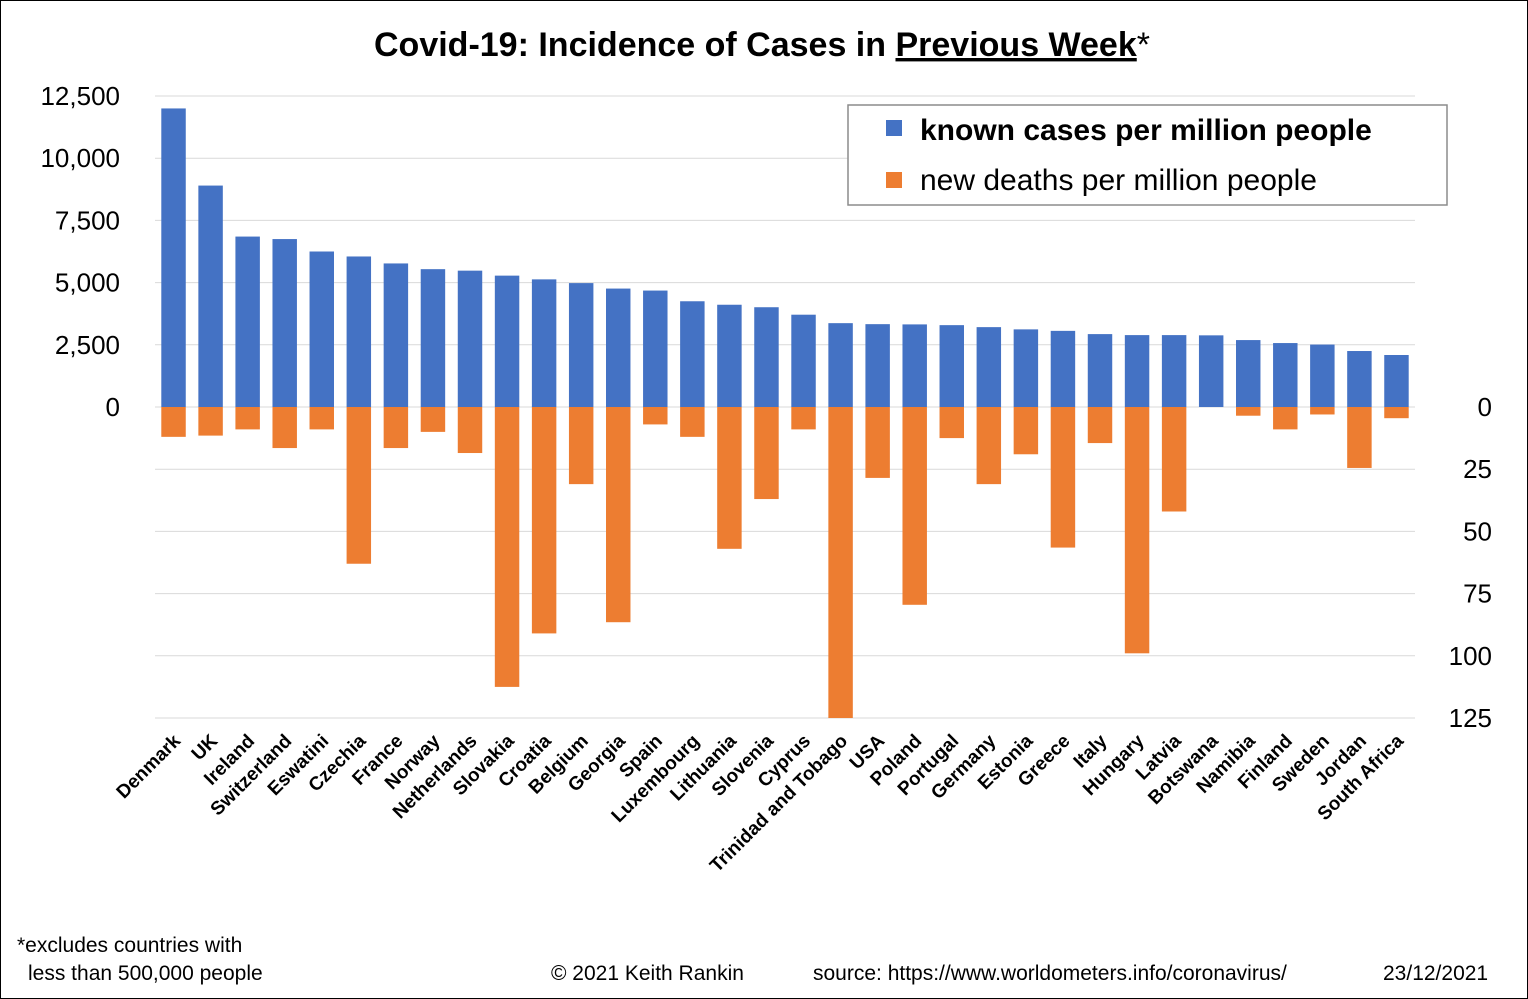 The height and width of the screenshot is (999, 1528). What do you see at coordinates (87, 220) in the screenshot?
I see `left-tick-label: 7,500` at bounding box center [87, 220].